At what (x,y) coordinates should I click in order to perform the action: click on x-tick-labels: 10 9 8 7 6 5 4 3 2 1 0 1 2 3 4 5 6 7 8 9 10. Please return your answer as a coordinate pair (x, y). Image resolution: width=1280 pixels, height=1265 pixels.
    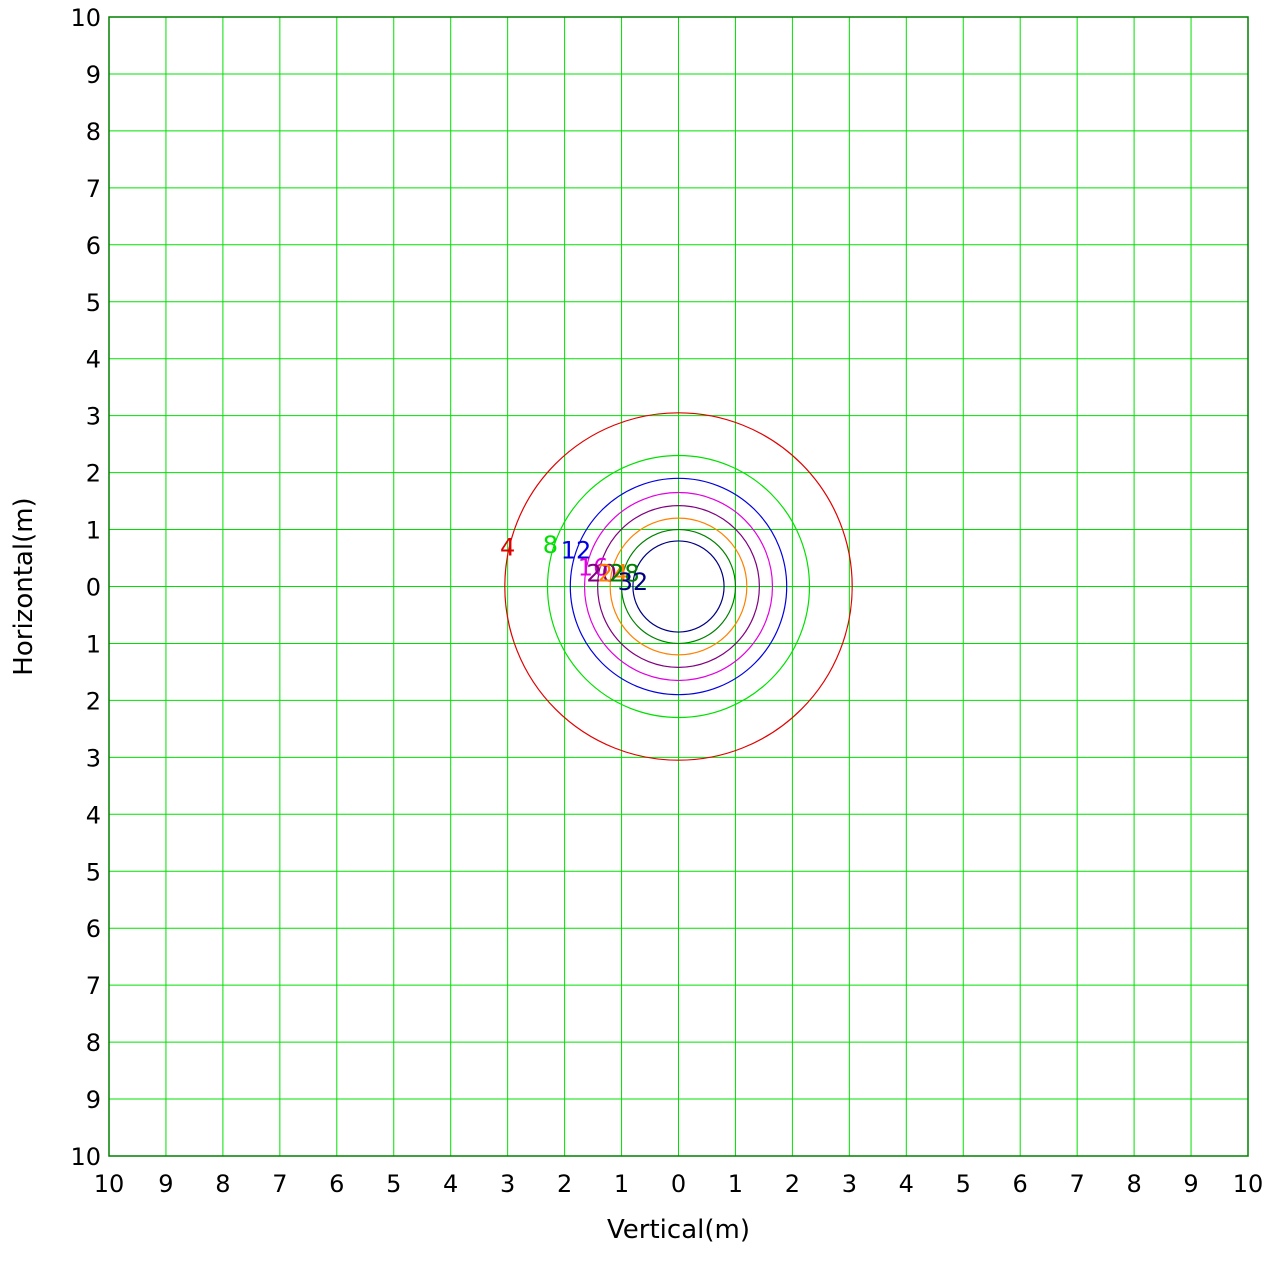
    Looking at the image, I should click on (679, 1184).